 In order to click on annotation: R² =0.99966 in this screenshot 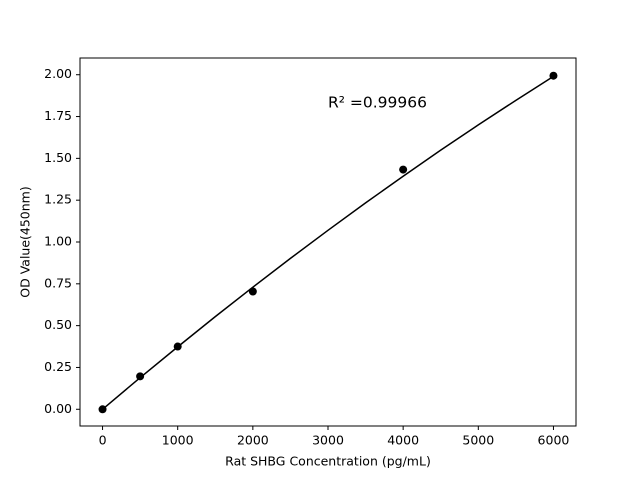, I will do `click(377, 103)`.